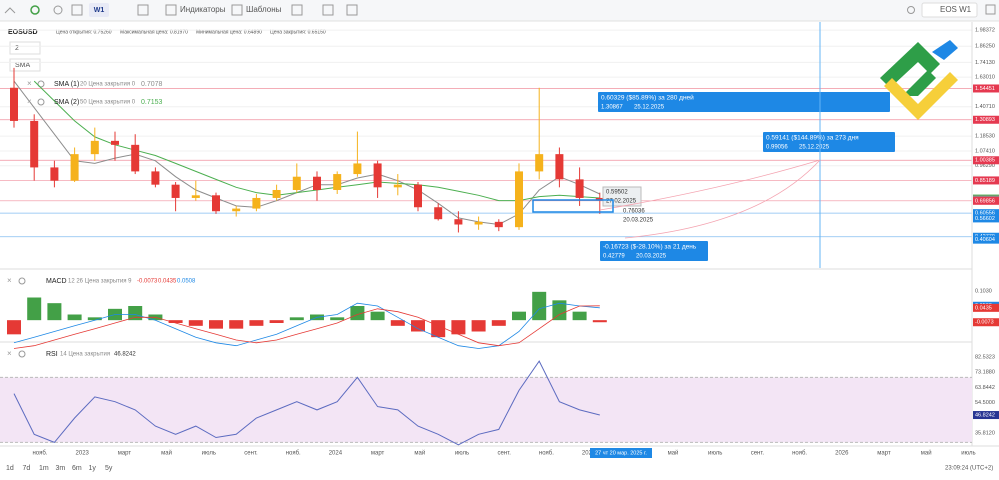 The width and height of the screenshot is (999, 480). What do you see at coordinates (85, 355) in the screenshot?
I see `rsi-params: 14 Цена закрытия` at bounding box center [85, 355].